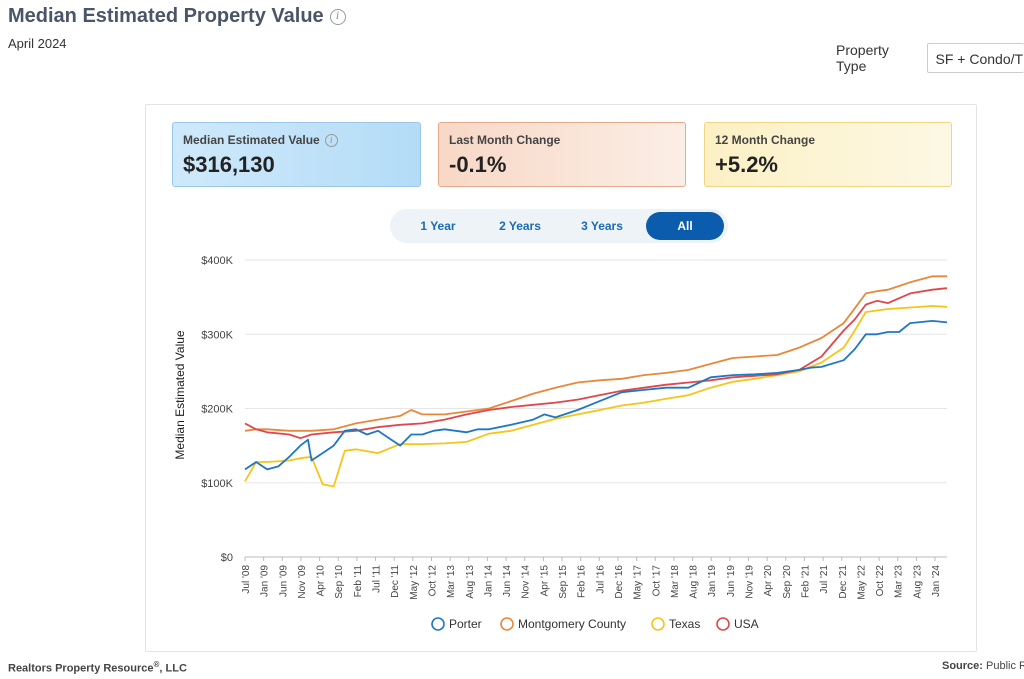  Describe the element at coordinates (684, 624) in the screenshot. I see `legend-label: Texas` at that location.